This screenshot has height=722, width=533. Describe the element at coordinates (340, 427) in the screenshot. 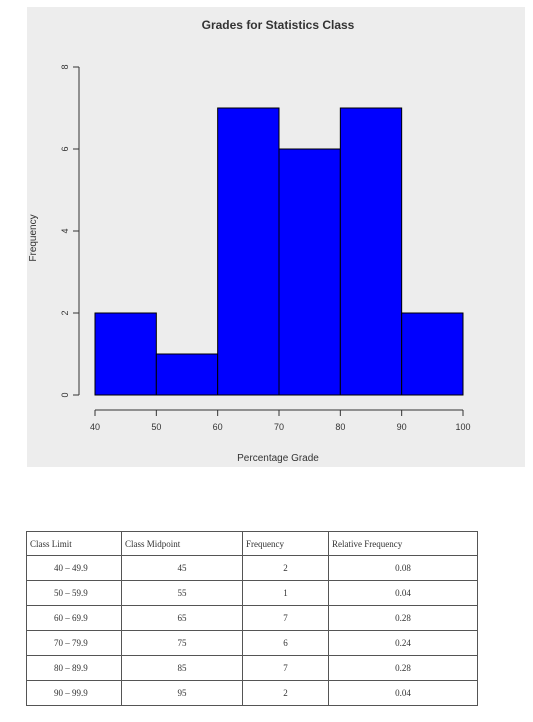

I see `x-tick-label: 80` at that location.